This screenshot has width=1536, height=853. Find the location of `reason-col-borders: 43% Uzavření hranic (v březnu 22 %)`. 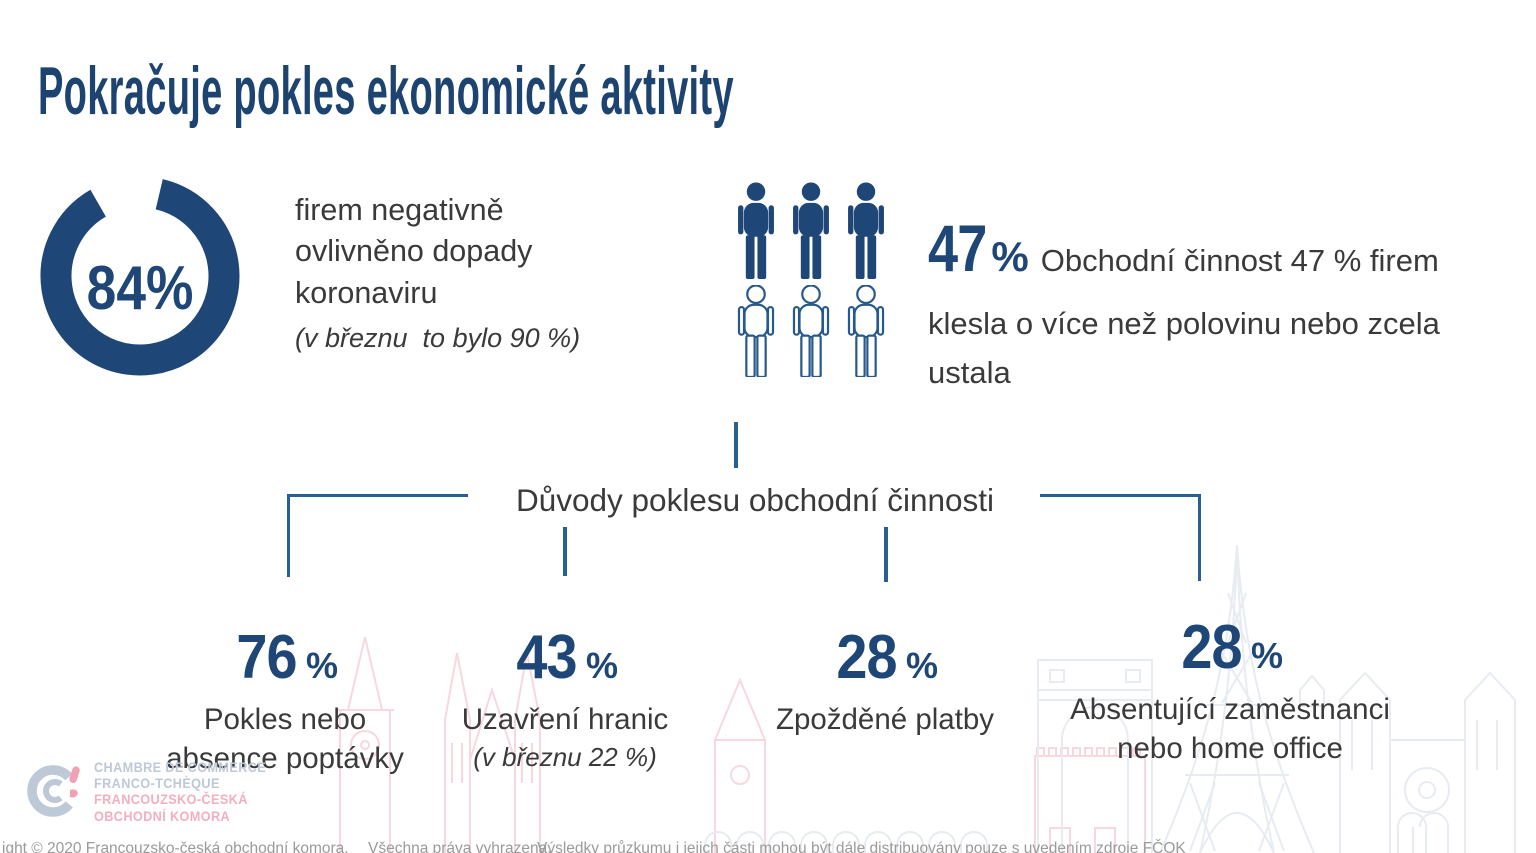

reason-col-borders: 43% Uzavření hranic (v březnu 22 %) is located at coordinates (565, 697).